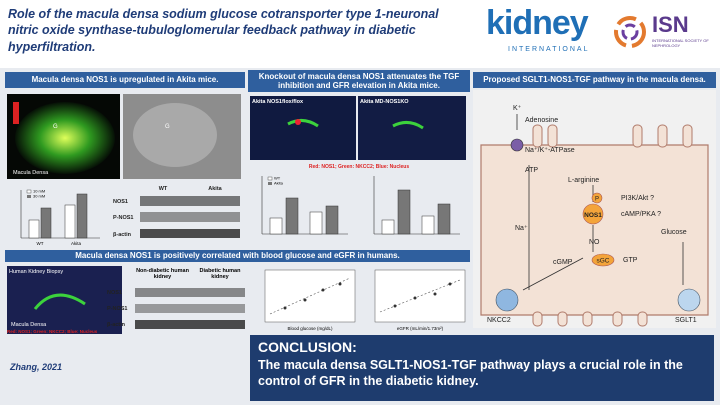 The image size is (720, 405). Describe the element at coordinates (167, 127) in the screenshot. I see `label: G` at that location.